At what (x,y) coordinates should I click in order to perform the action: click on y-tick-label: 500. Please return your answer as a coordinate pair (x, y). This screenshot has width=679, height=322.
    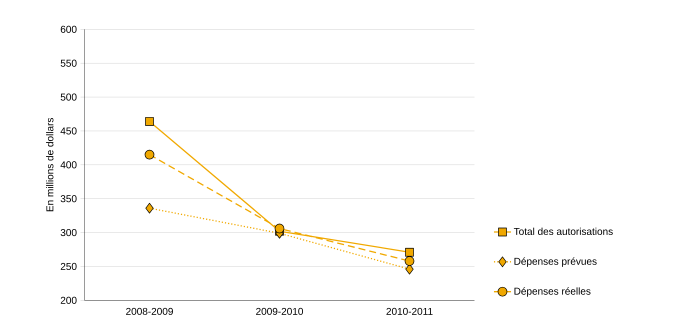
    Looking at the image, I should click on (68, 97).